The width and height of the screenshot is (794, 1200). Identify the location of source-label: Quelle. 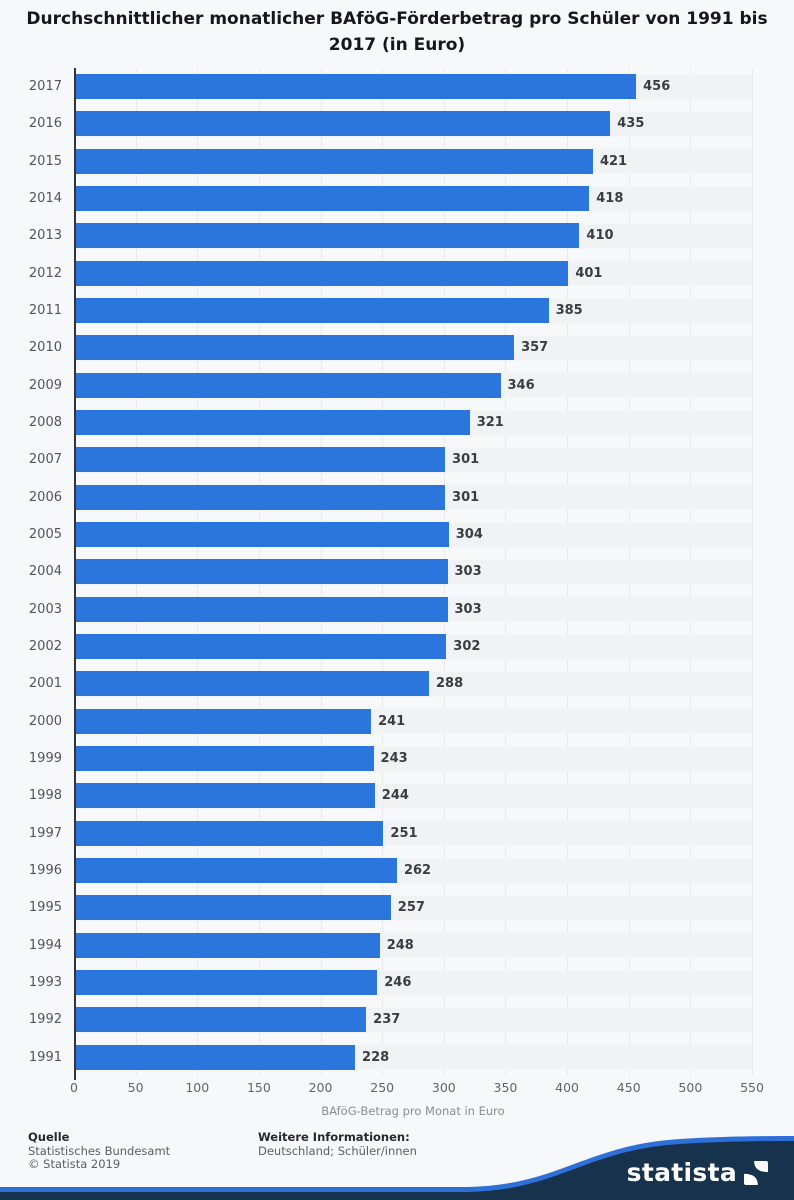
(49, 1137).